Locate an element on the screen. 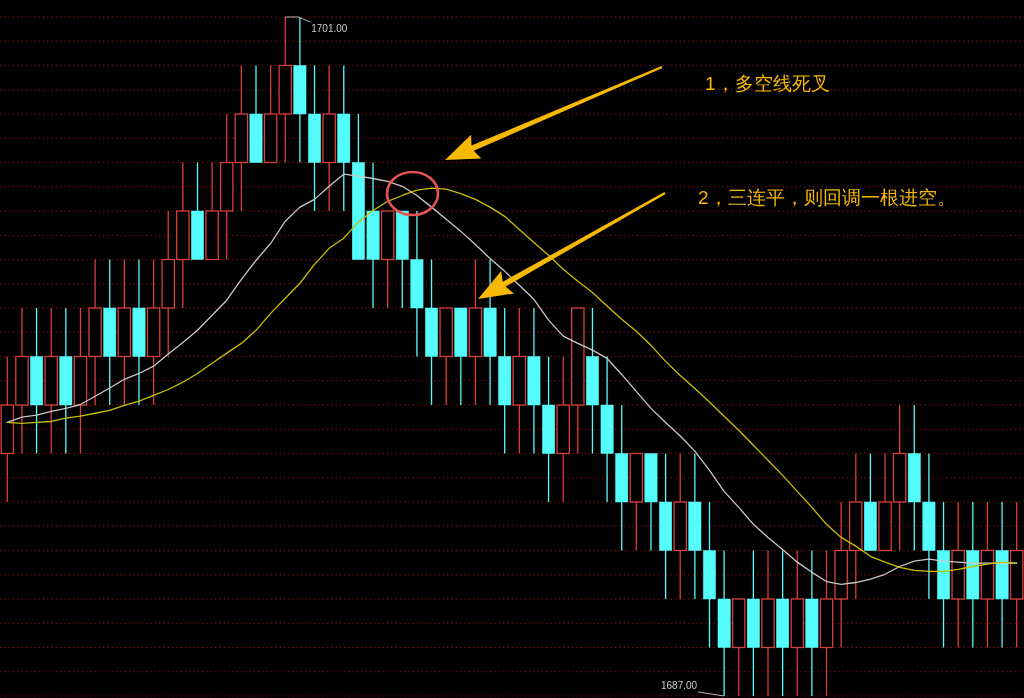 The width and height of the screenshot is (1024, 698). note: 1，多空线死叉 is located at coordinates (767, 83).